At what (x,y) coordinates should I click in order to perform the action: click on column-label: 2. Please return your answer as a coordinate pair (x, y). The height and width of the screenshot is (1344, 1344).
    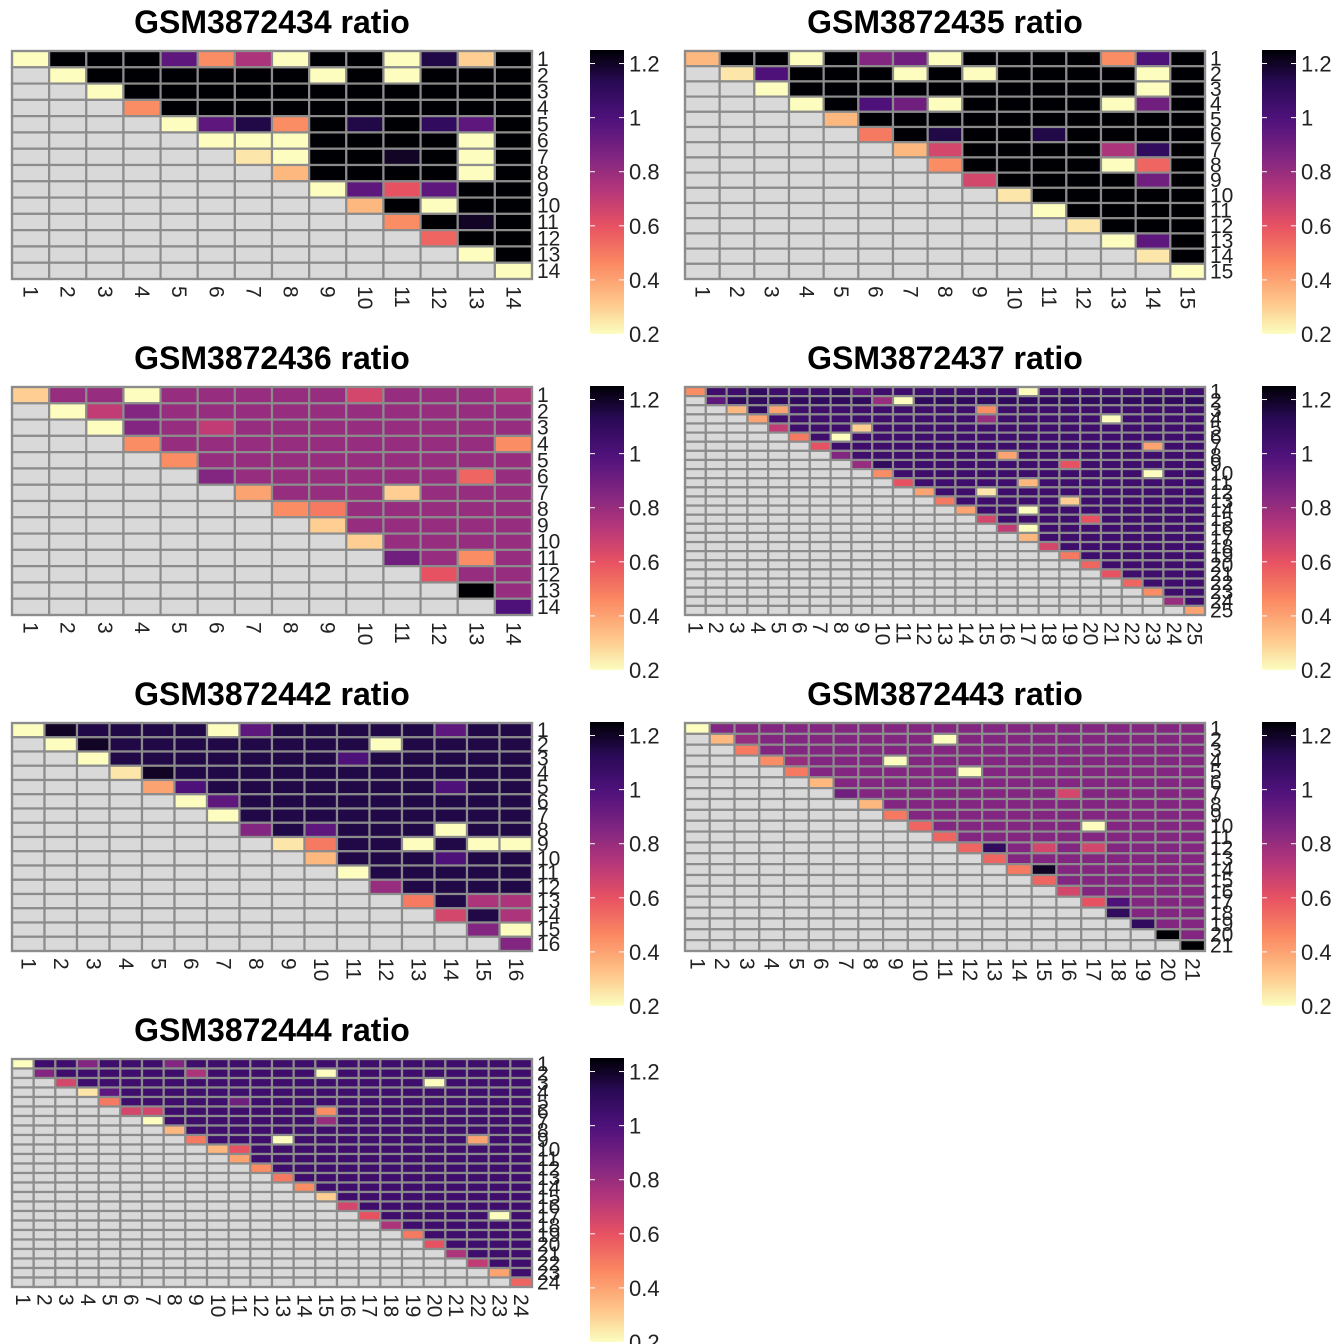
    Looking at the image, I should click on (736, 292).